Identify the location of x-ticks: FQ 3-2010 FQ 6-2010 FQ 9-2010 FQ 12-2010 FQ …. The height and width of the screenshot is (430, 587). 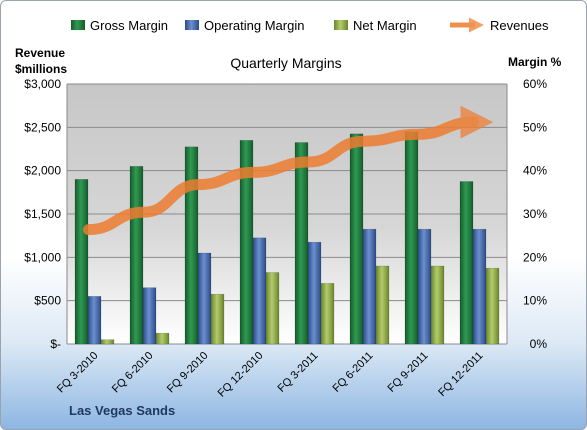
(270, 375).